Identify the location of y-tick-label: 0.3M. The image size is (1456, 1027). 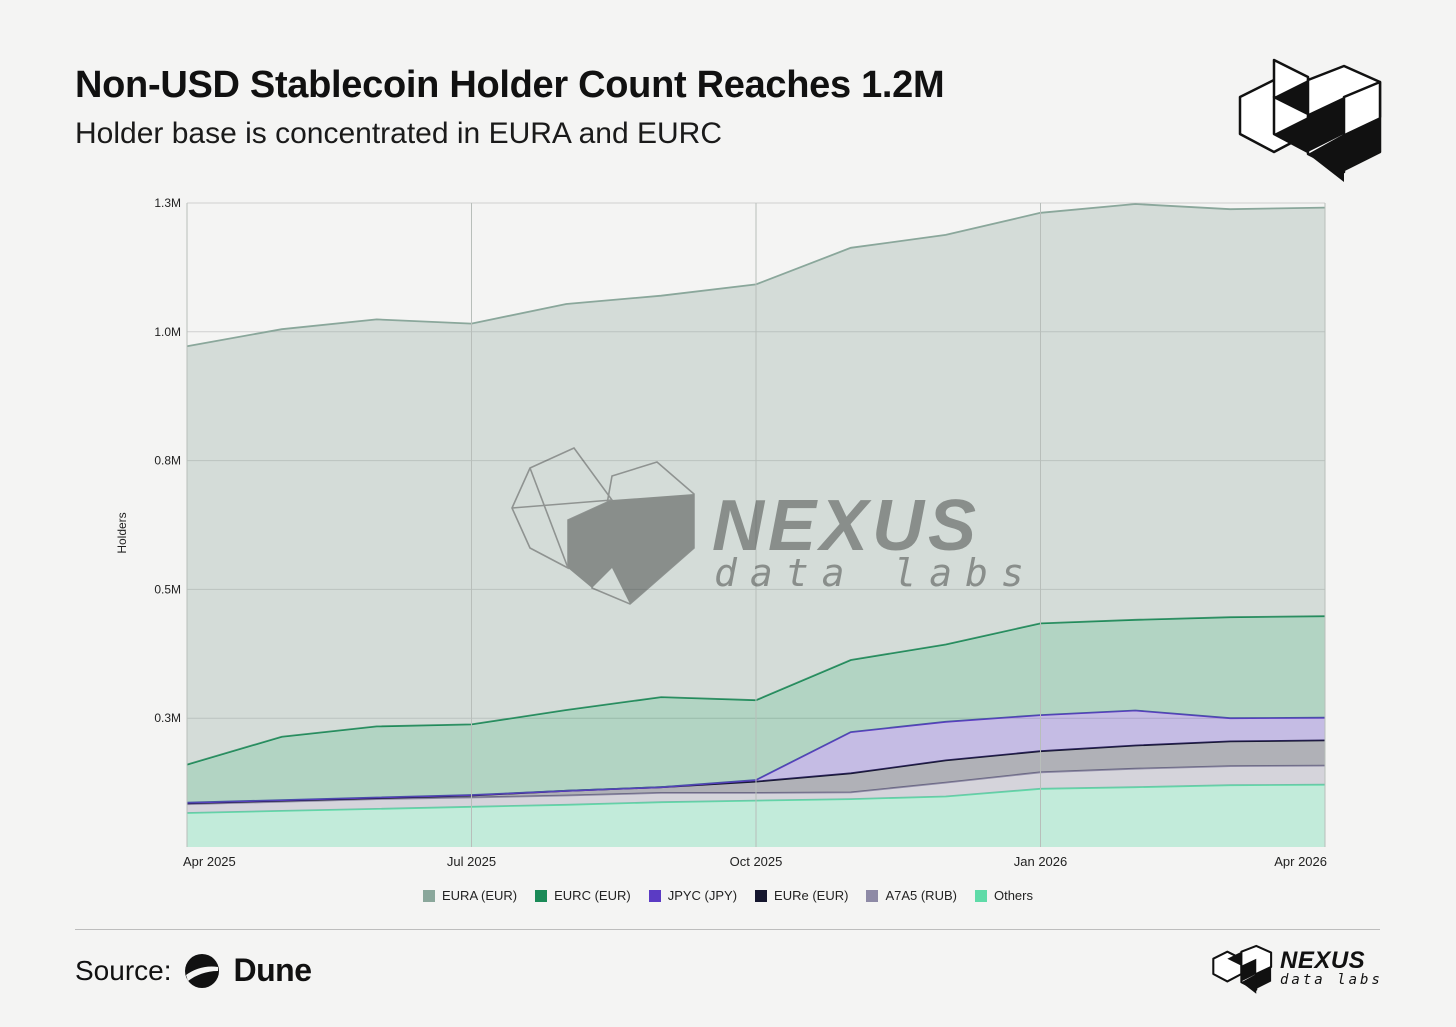
(167, 718).